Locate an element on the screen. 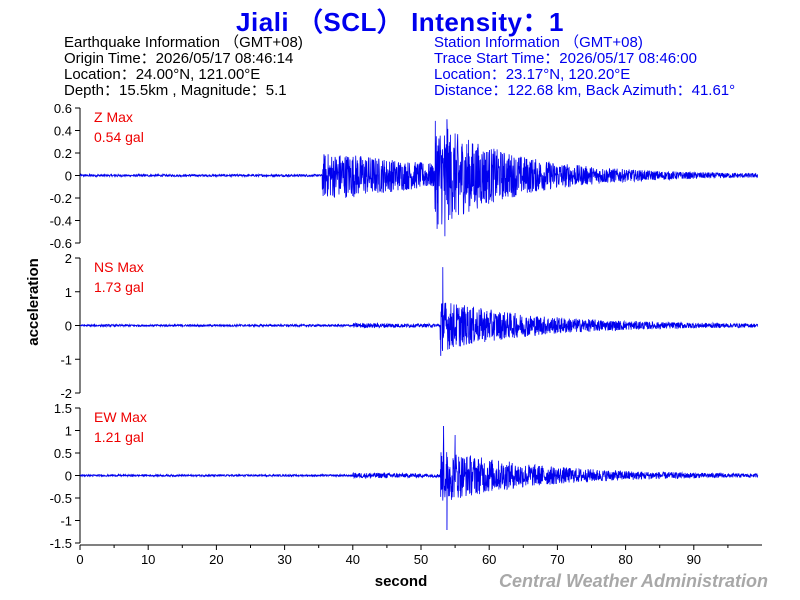  x-tick-label: 40 is located at coordinates (353, 559).